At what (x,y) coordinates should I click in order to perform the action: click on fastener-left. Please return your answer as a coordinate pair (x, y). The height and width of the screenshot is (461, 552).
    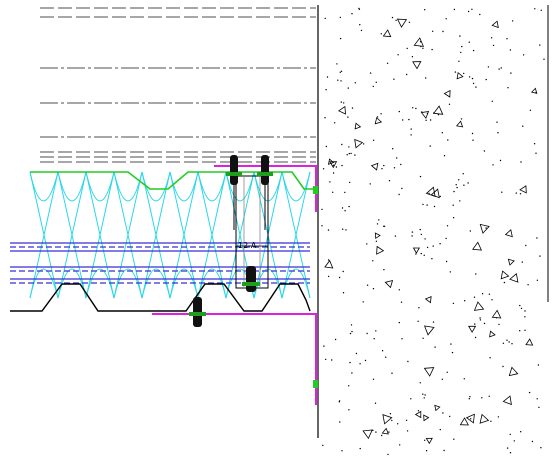
    Looking at the image, I should click on (234, 192).